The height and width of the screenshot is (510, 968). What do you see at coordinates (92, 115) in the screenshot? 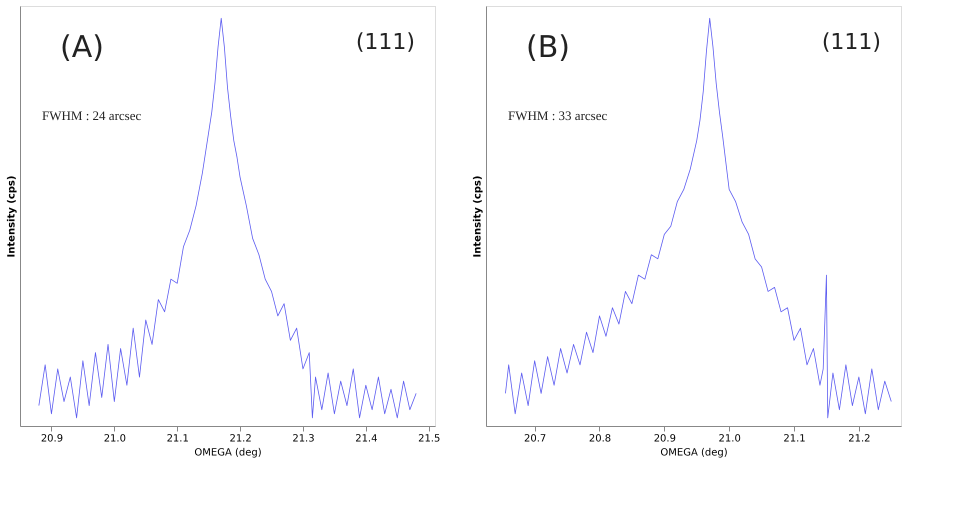
I see `annotation: FWHM : 24 arcsec` at bounding box center [92, 115].